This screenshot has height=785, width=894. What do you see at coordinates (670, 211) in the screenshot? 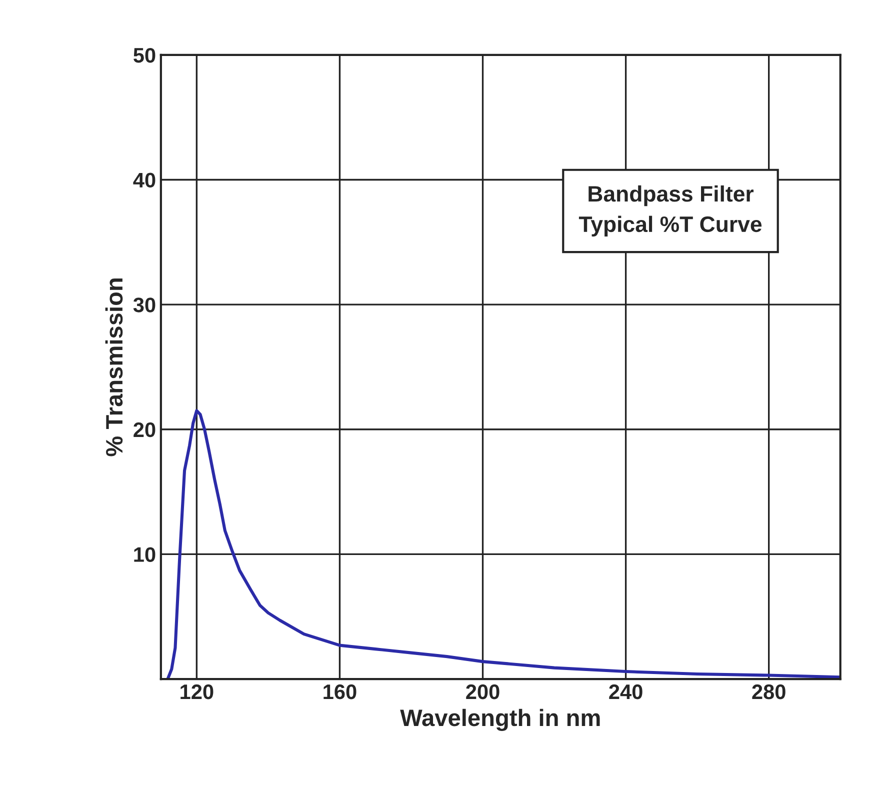
I see `annotation: Bandpass Filter Typical %T Curve` at bounding box center [670, 211].